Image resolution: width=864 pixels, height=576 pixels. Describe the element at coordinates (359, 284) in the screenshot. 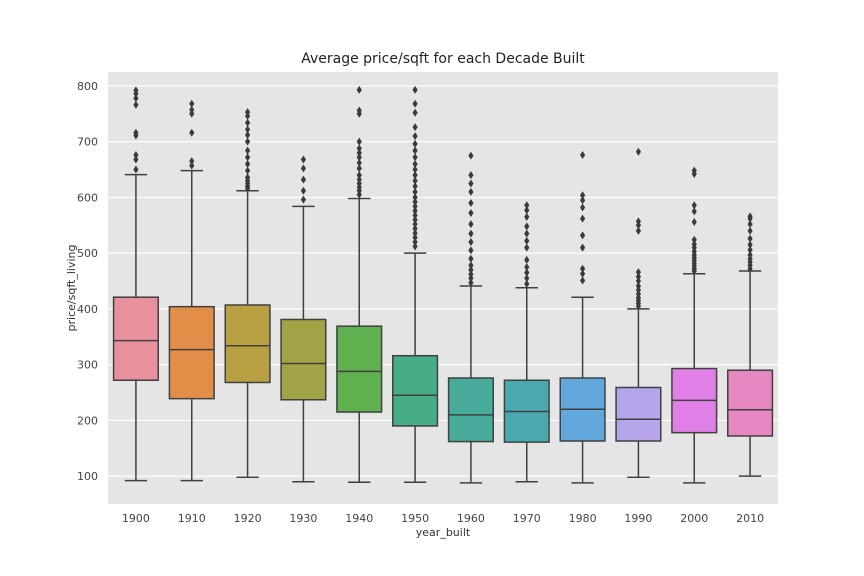

I see `box-1940` at that location.